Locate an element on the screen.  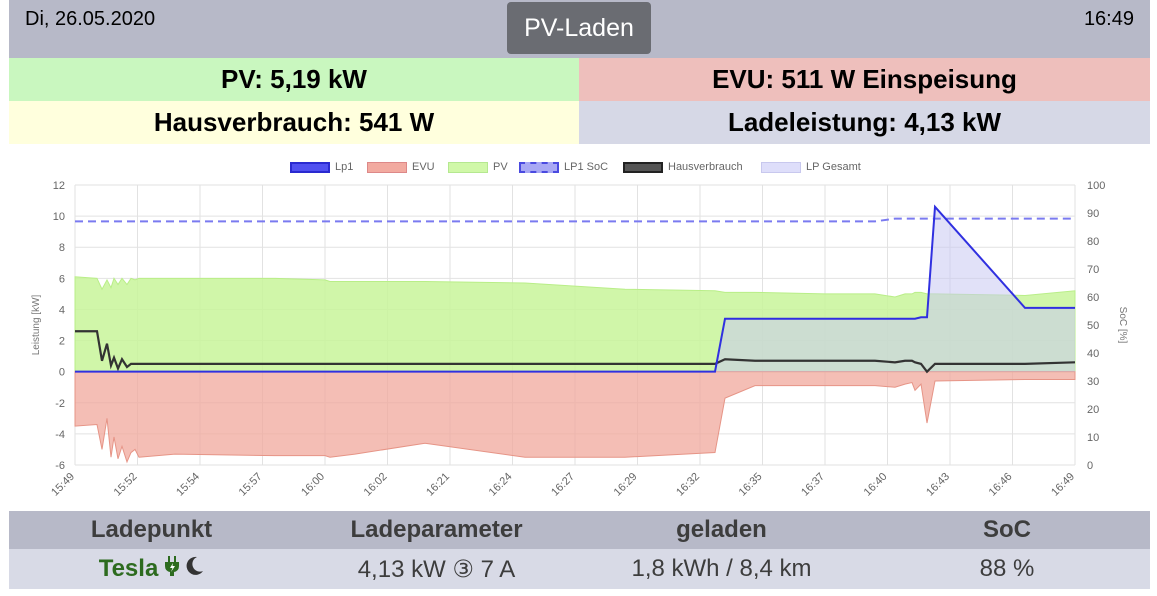
y-tick-label-right: 40 is located at coordinates (1093, 354).